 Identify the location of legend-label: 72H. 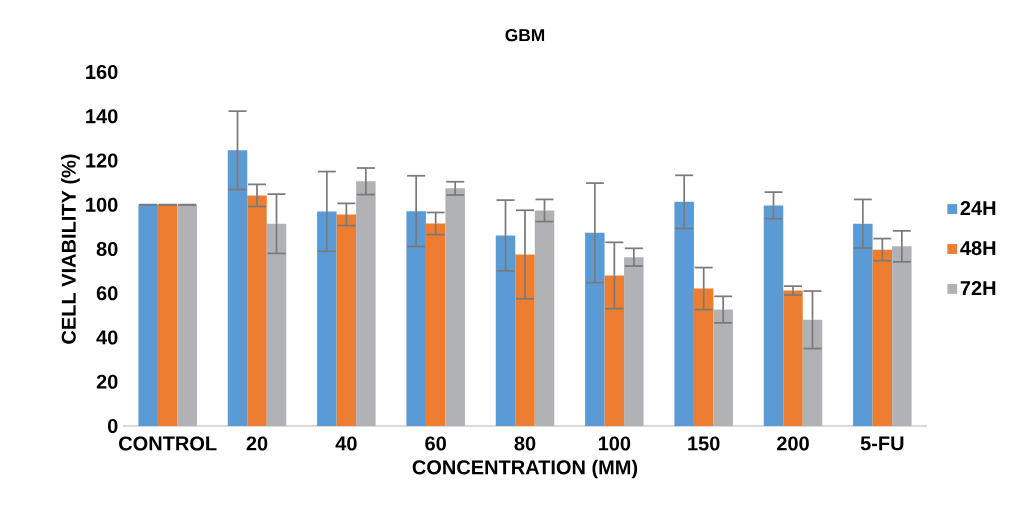
(978, 287).